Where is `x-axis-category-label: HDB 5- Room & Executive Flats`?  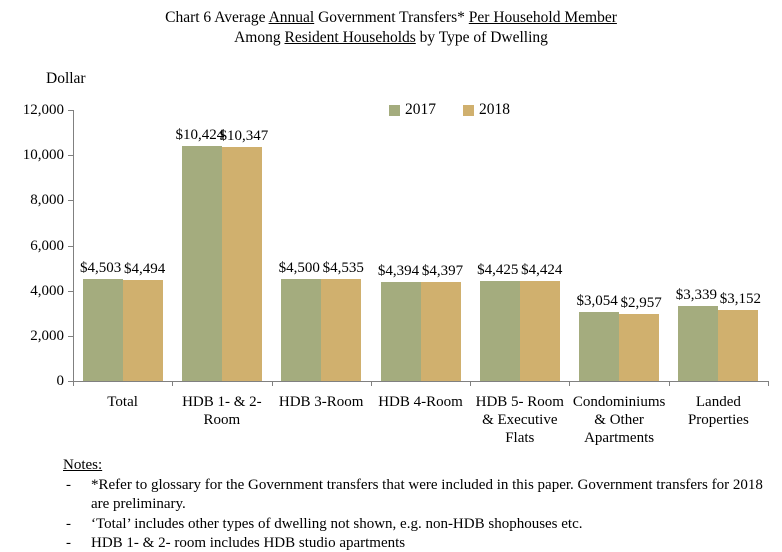 x-axis-category-label: HDB 5- Room & Executive Flats is located at coordinates (519, 420).